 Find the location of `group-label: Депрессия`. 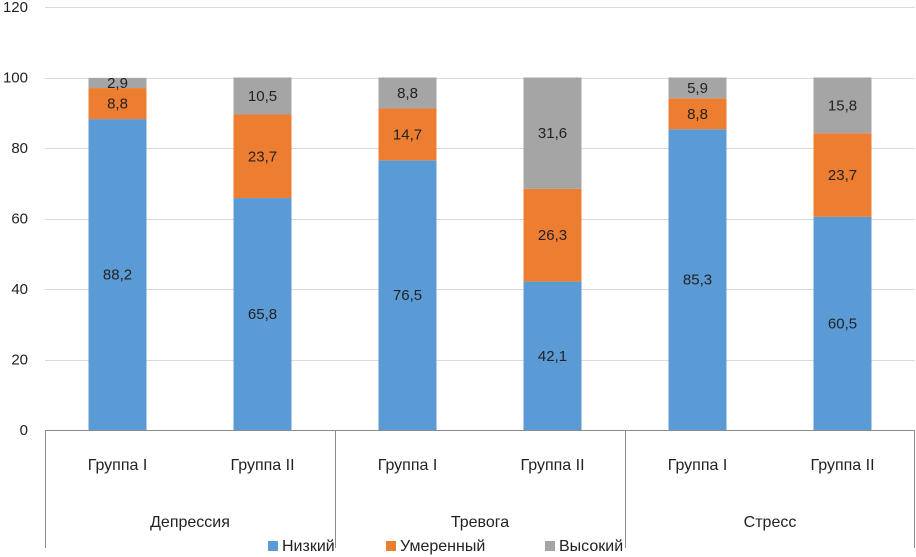

group-label: Депрессия is located at coordinates (190, 522).